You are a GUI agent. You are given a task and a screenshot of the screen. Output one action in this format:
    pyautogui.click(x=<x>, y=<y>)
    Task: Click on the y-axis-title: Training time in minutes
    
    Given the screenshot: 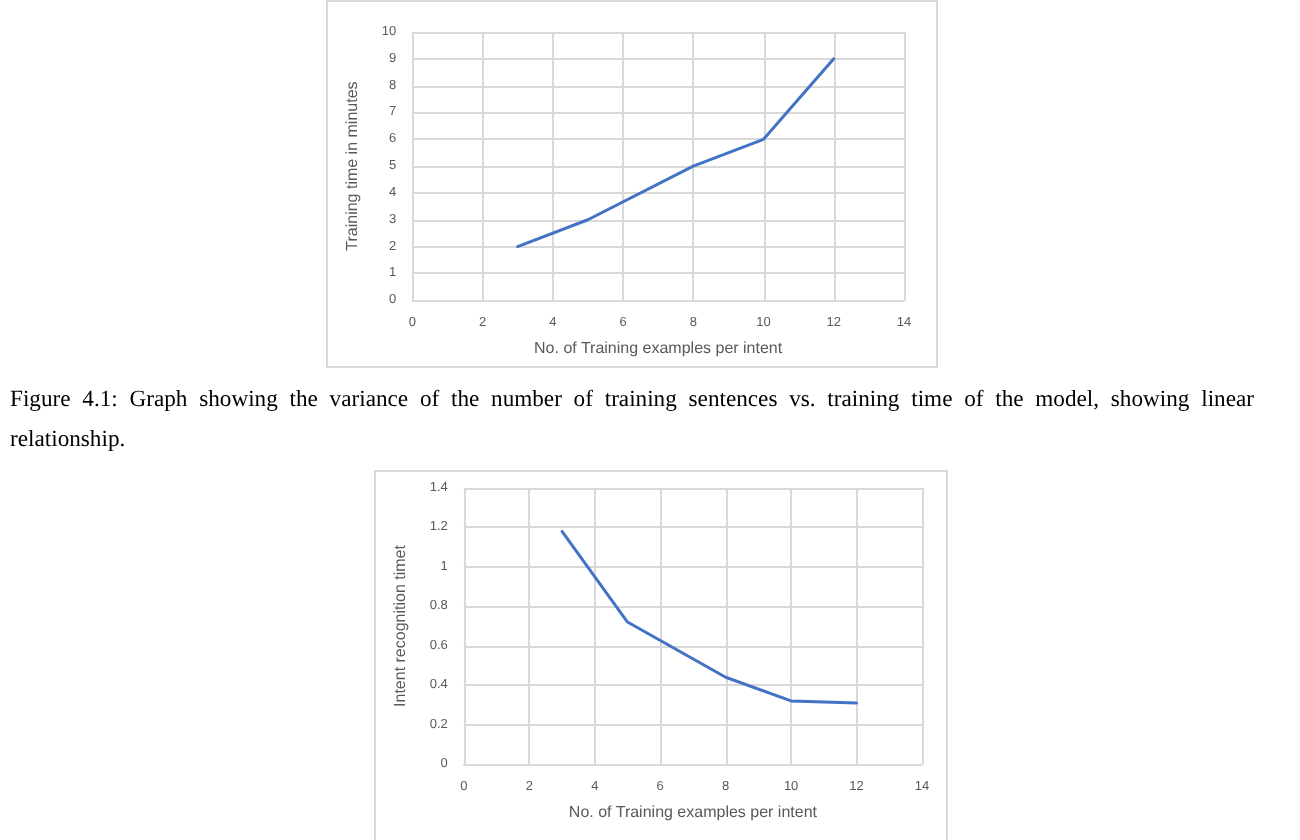 What is the action you would take?
    pyautogui.click(x=352, y=166)
    